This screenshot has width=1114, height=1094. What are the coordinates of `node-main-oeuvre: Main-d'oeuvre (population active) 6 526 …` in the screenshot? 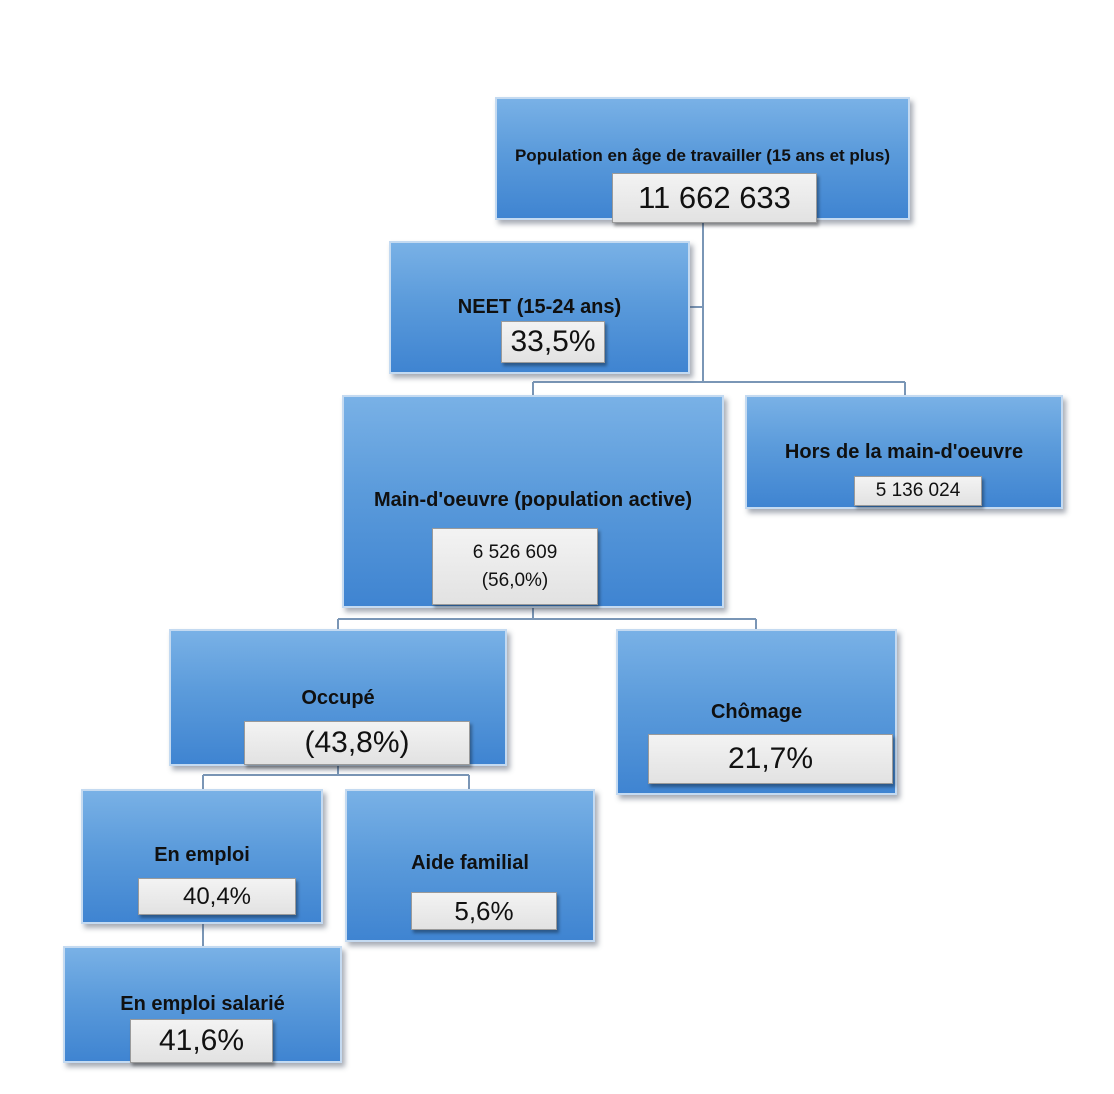 It's located at (533, 501).